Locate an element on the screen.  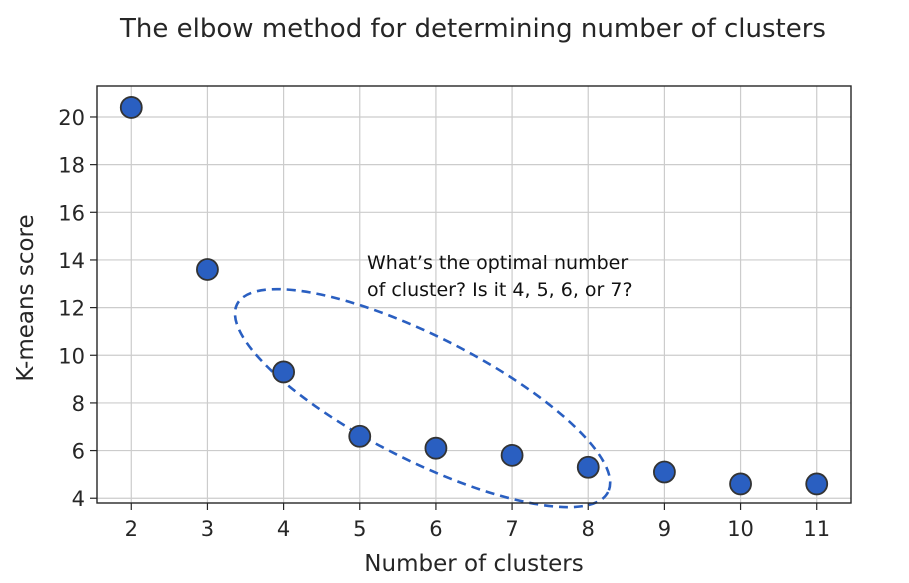
y-tick-label: 18 is located at coordinates (71, 166).